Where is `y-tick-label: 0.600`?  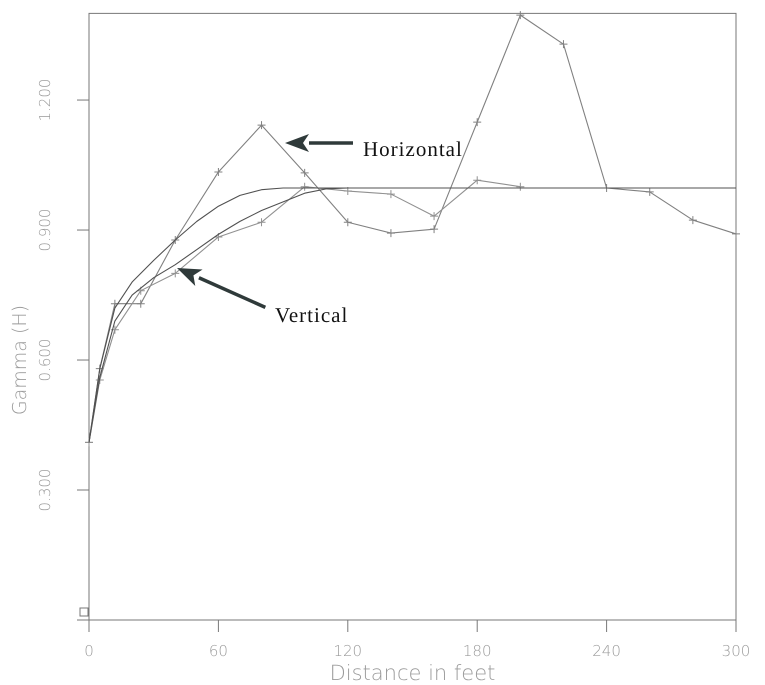 y-tick-label: 0.600 is located at coordinates (45, 360).